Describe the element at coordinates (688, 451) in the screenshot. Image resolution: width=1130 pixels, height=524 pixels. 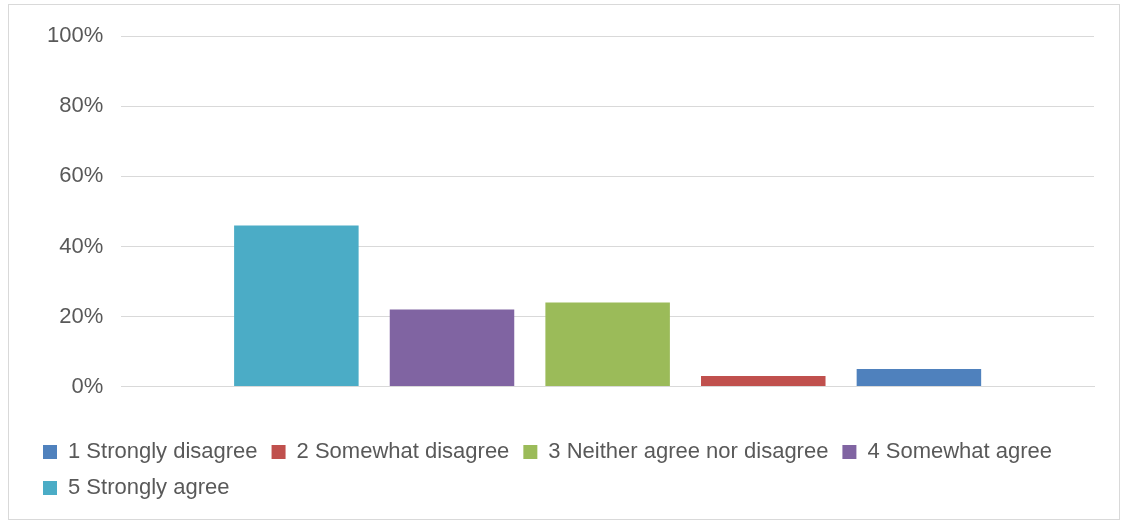
I see `legend-label: 3 Neither agree nor disagree` at that location.